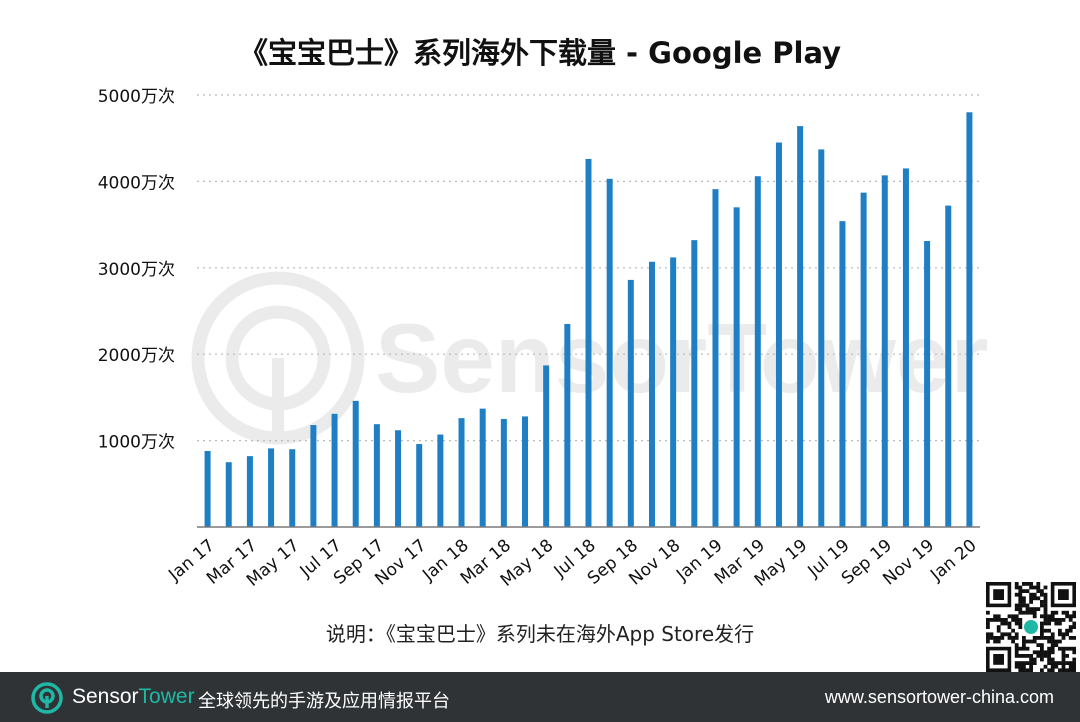 The height and width of the screenshot is (722, 1080). I want to click on footnote: 说明：《宝宝巴士》系列未在海外App Store发行, so click(540, 634).